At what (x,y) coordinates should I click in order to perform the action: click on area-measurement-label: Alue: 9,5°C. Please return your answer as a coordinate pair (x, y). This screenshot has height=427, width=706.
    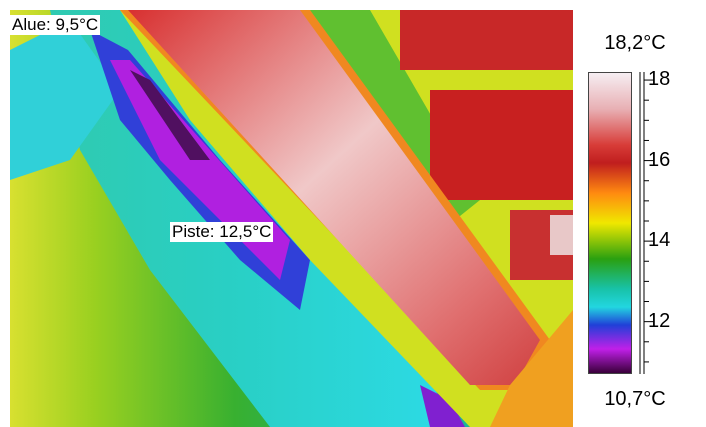
    Looking at the image, I should click on (55, 25).